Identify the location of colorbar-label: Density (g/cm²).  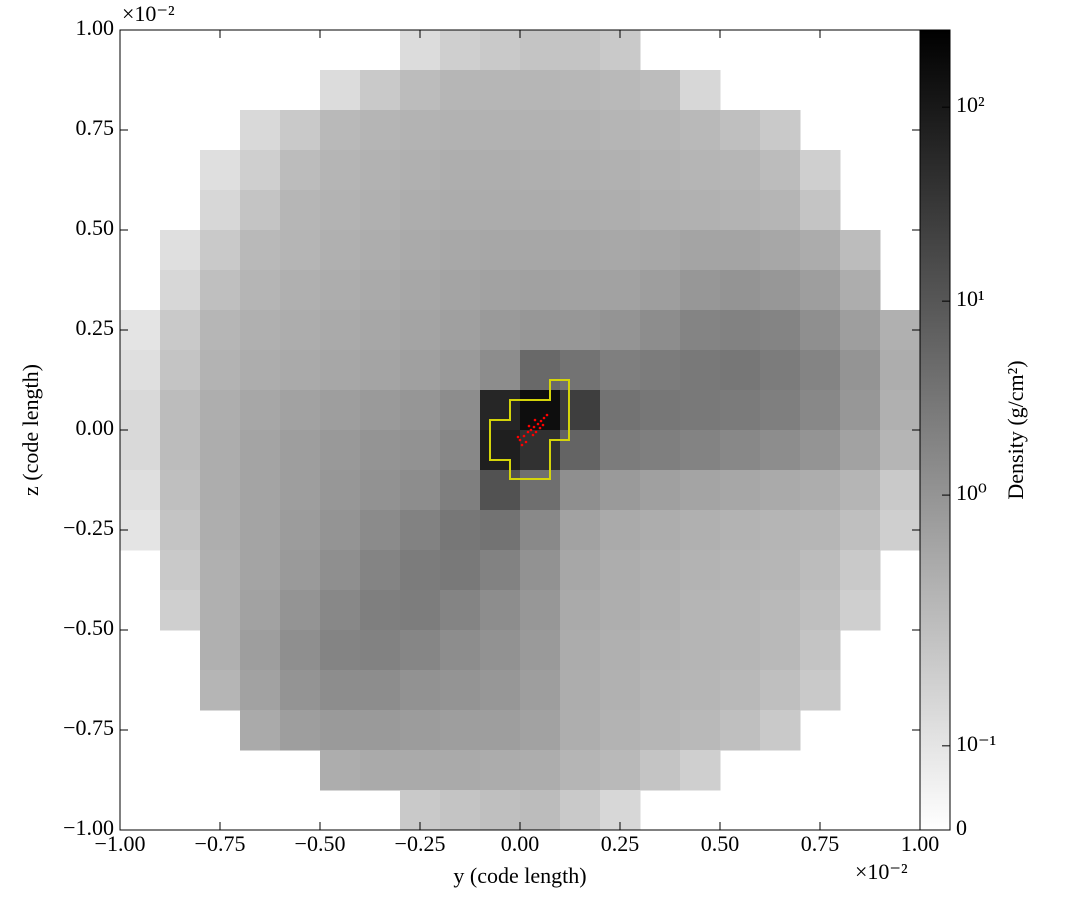
(1015, 429).